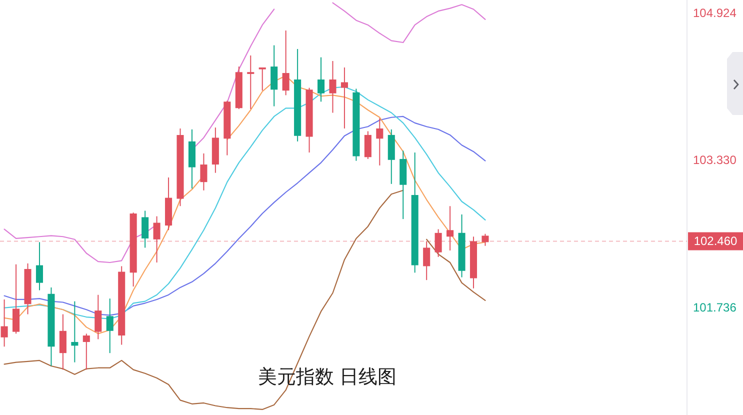 The width and height of the screenshot is (743, 415). I want to click on y-tick-label: 103.330, so click(715, 160).